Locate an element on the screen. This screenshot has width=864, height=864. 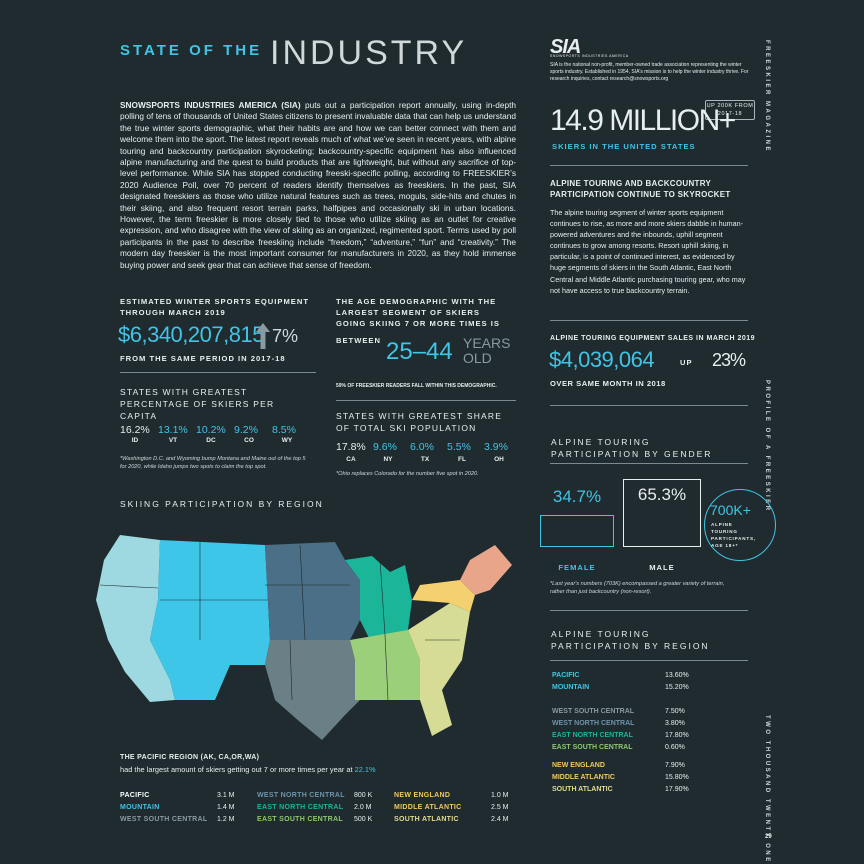
region-name: NEW ENGLAND is located at coordinates (422, 795).